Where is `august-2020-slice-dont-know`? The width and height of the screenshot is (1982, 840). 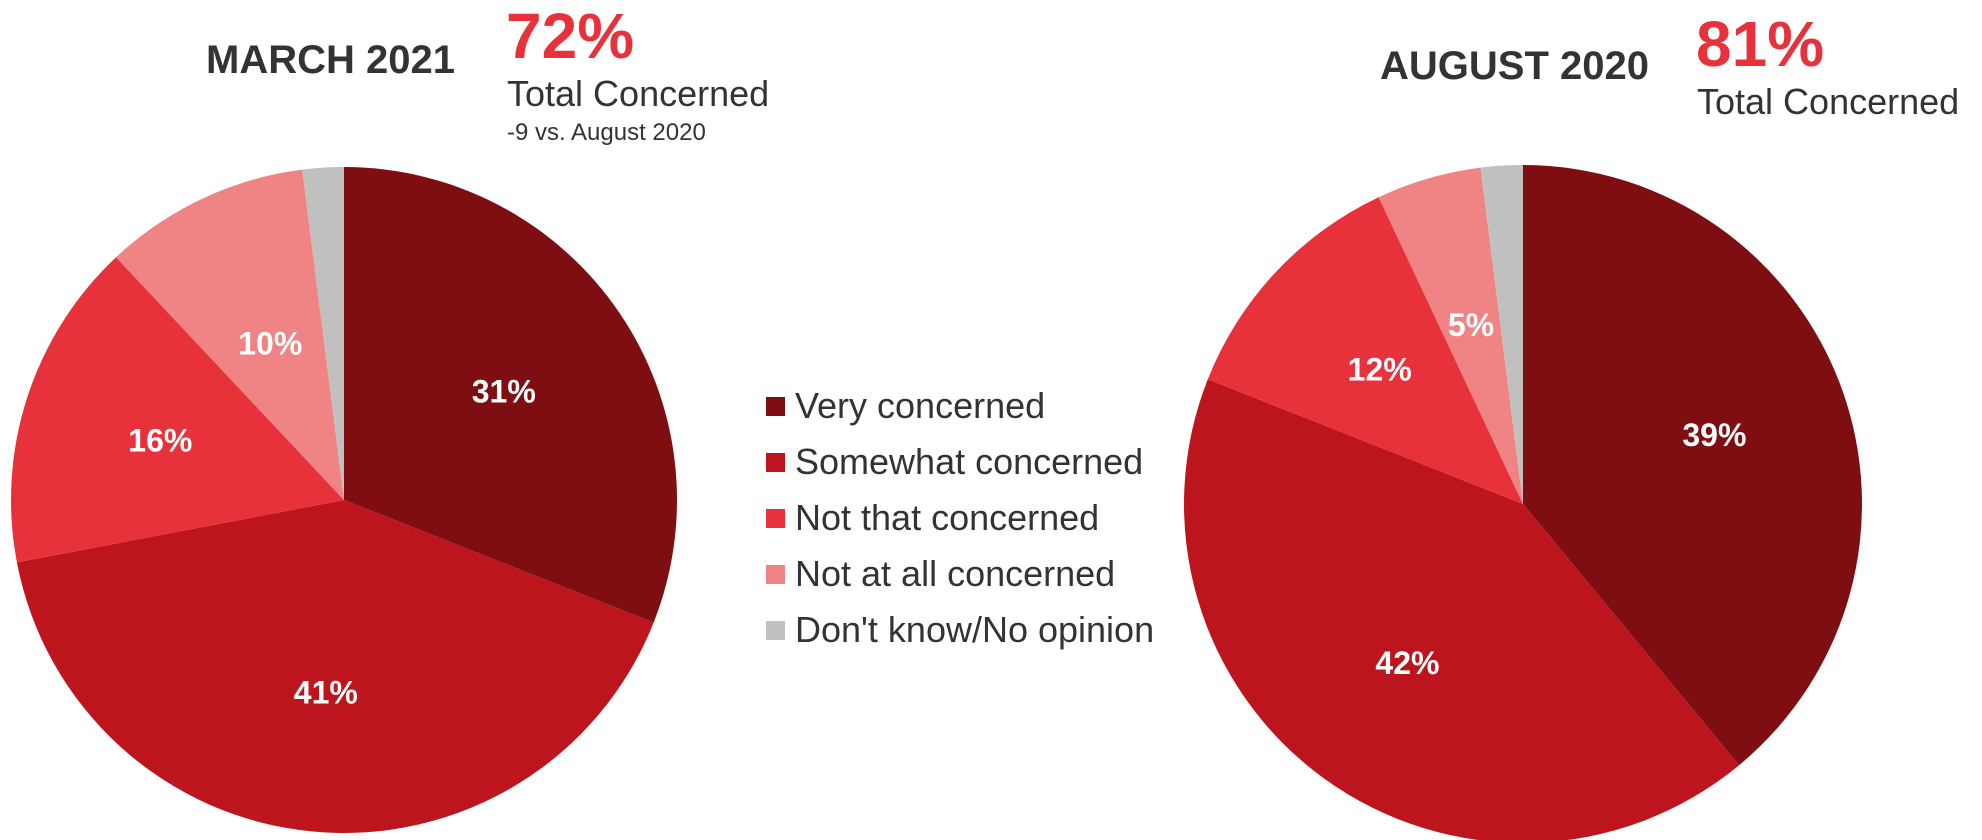 august-2020-slice-dont-know is located at coordinates (1501, 334).